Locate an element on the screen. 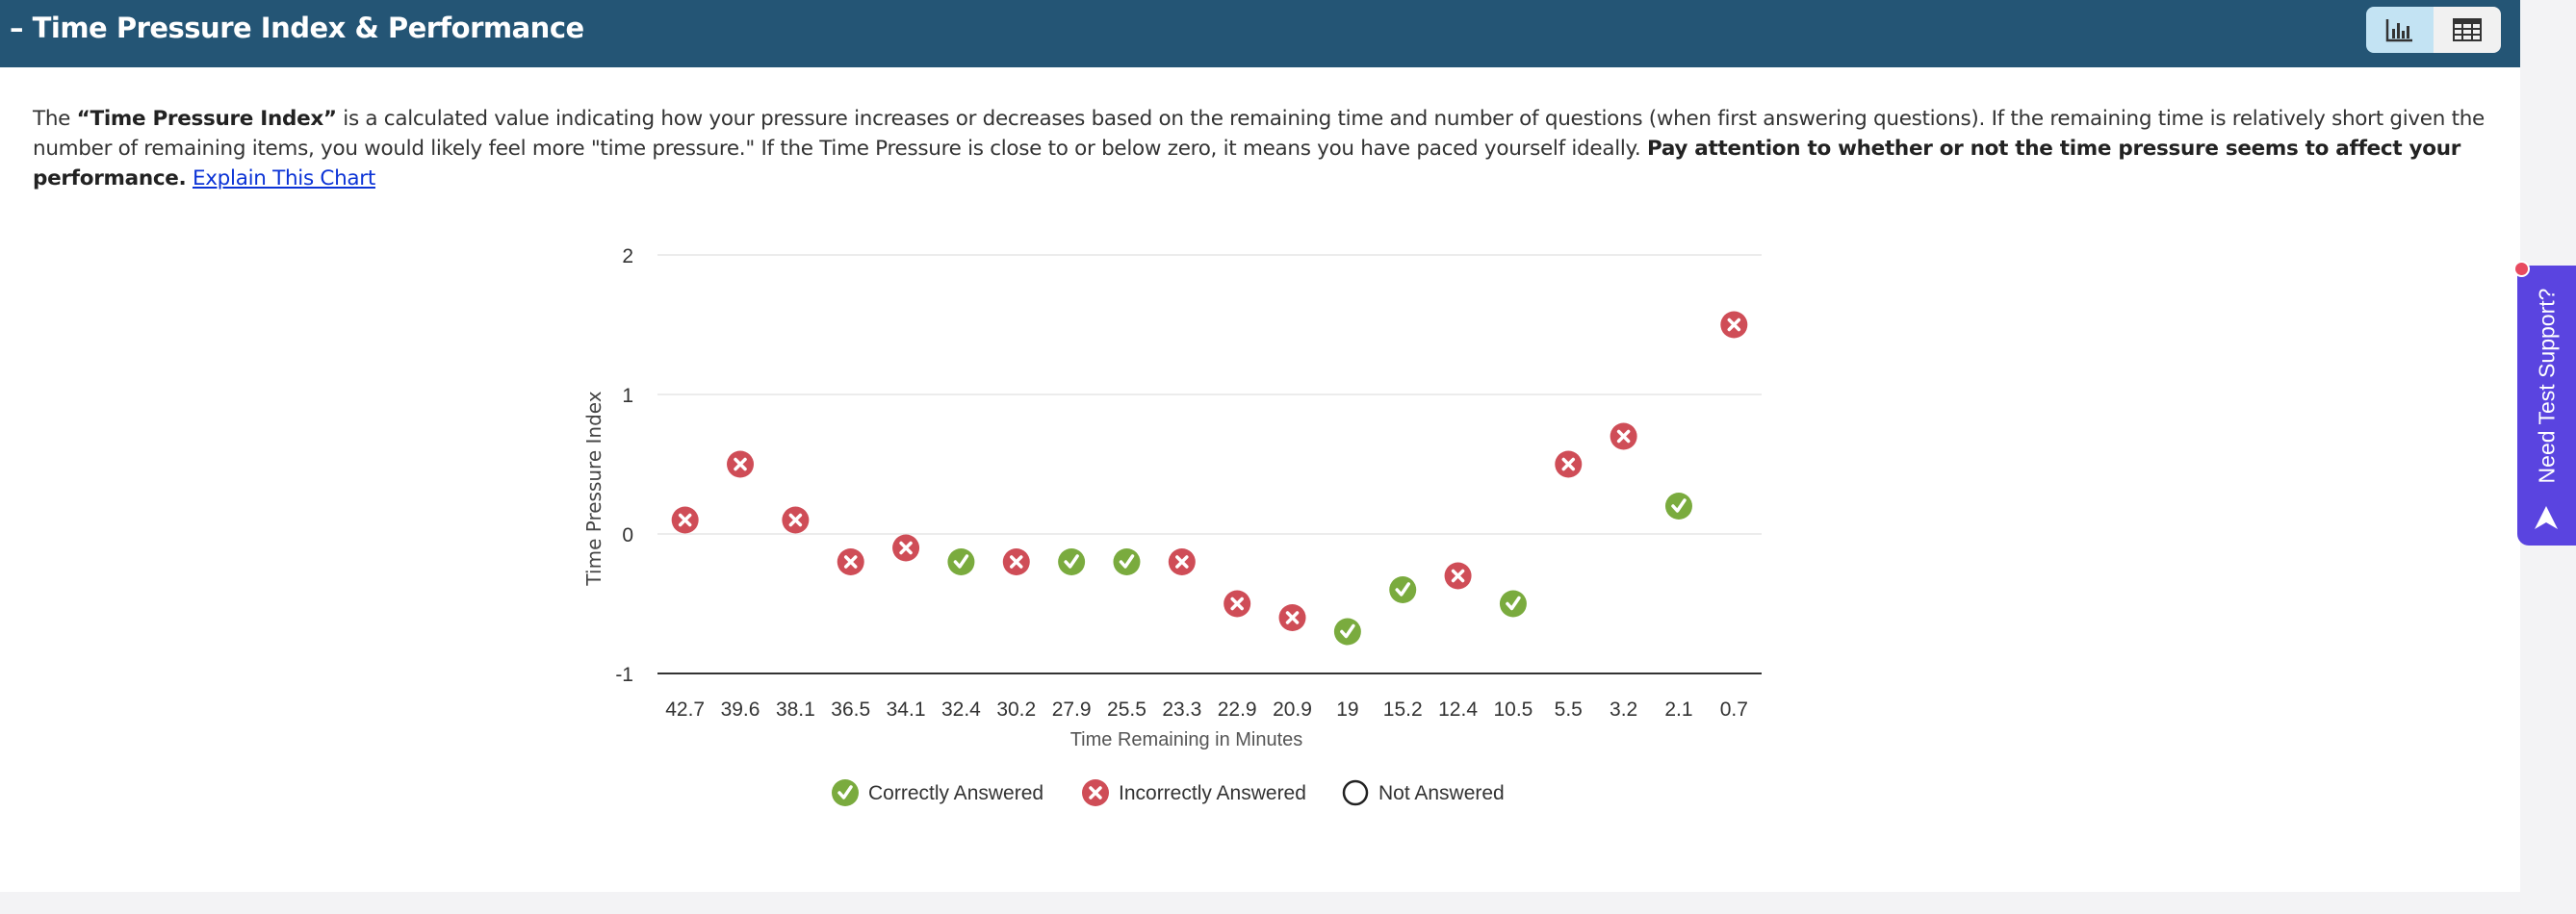  y-tick-label: 2 is located at coordinates (627, 256).